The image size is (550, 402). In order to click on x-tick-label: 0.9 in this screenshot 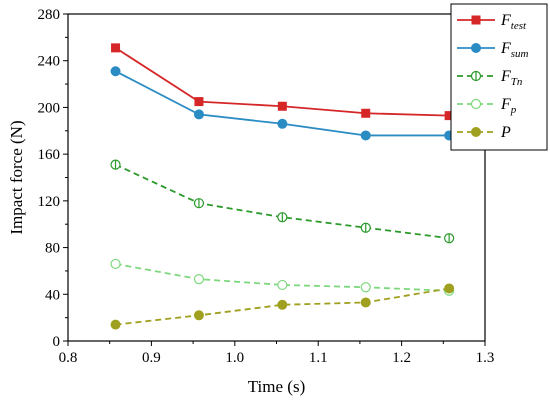, I will do `click(151, 358)`.